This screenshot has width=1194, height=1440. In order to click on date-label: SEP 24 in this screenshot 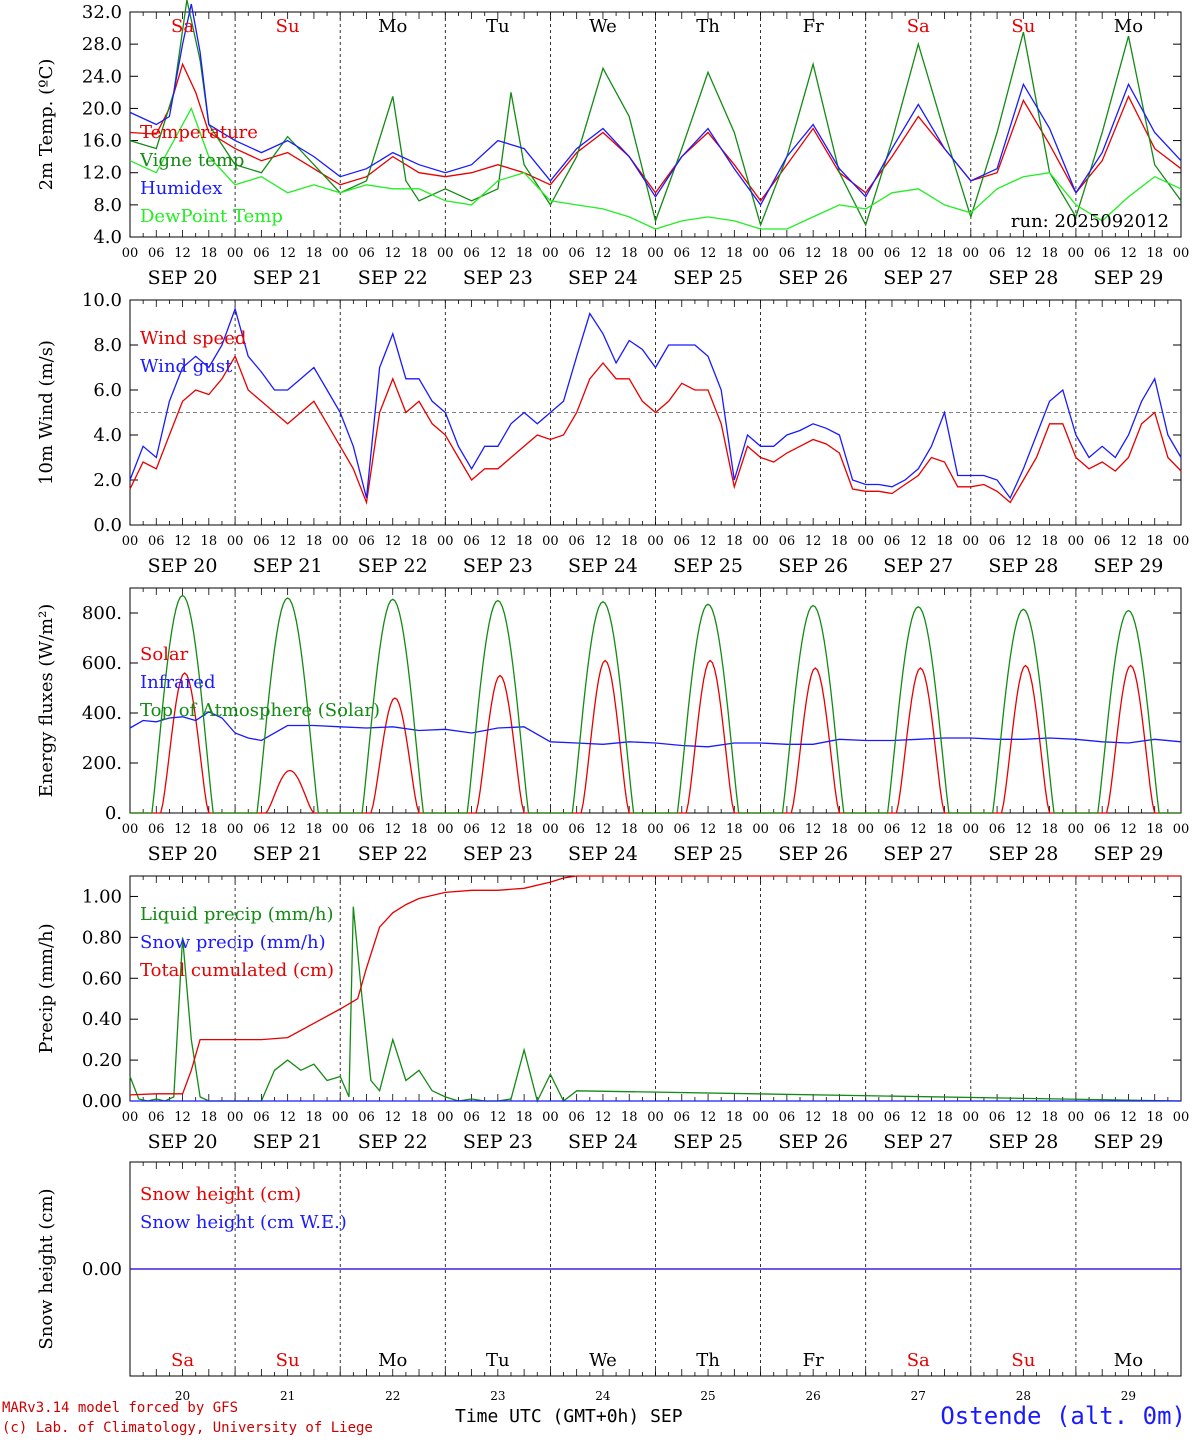, I will do `click(603, 1142)`.